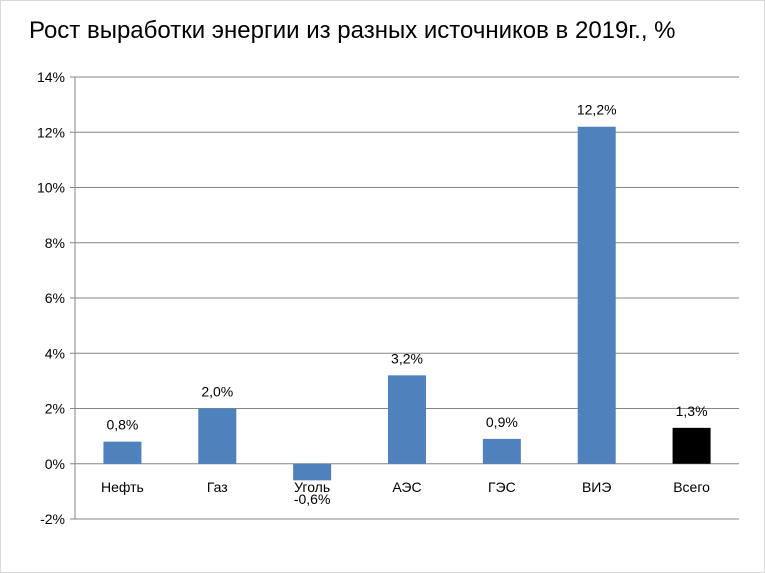 This screenshot has width=765, height=573. Describe the element at coordinates (55, 353) in the screenshot. I see `y-tick-label-3: 4%` at that location.